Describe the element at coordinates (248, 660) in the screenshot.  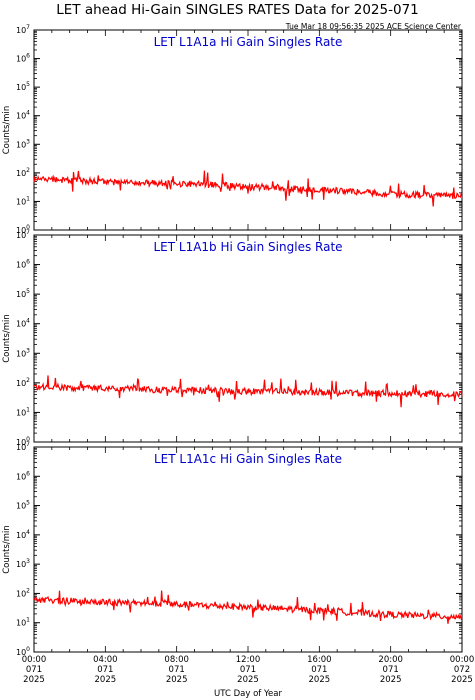
I see `x-tick-label: 12:00` at that location.